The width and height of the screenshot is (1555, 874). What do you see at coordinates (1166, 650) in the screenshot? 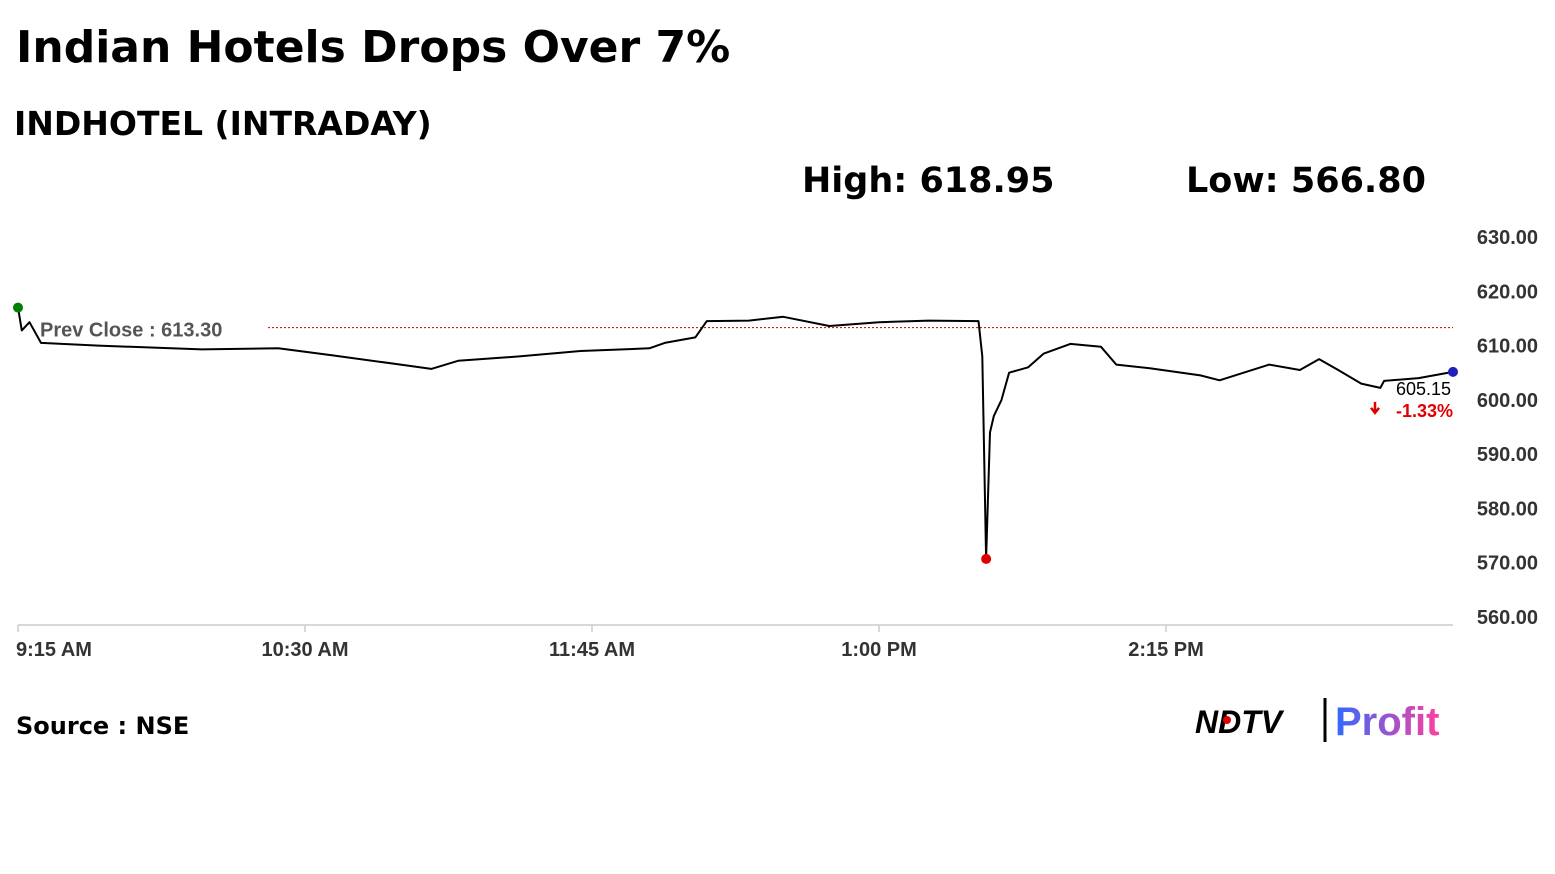
I see `x-tick-label: 2:15 PM` at bounding box center [1166, 650].